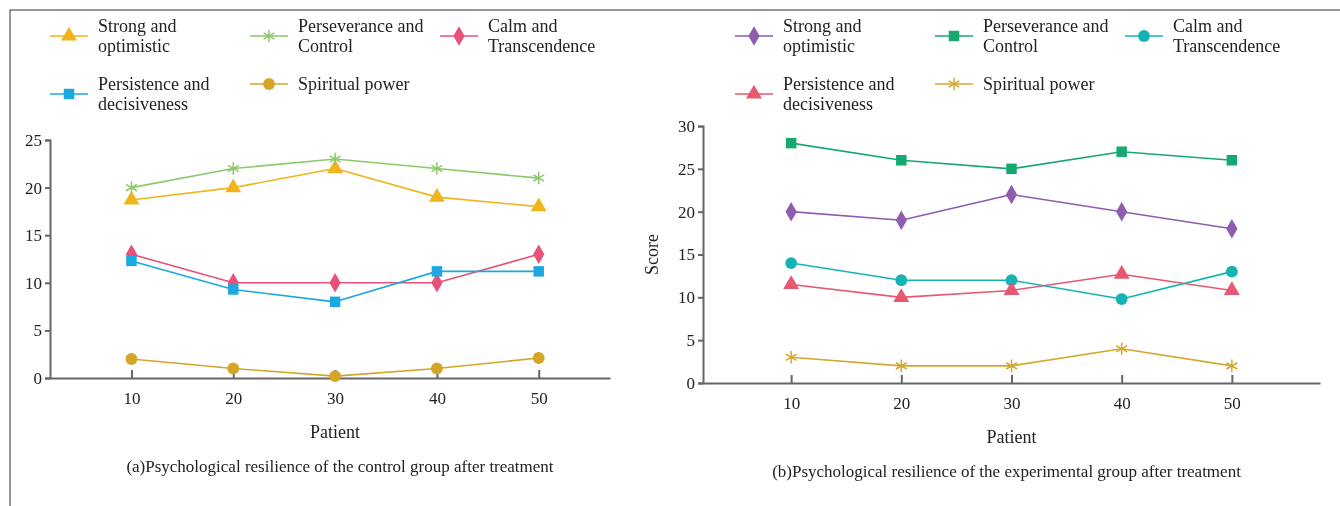  Describe the element at coordinates (1007, 471) in the screenshot. I see `text: (b)Psychological resilience of the experimental group after treatment` at that location.